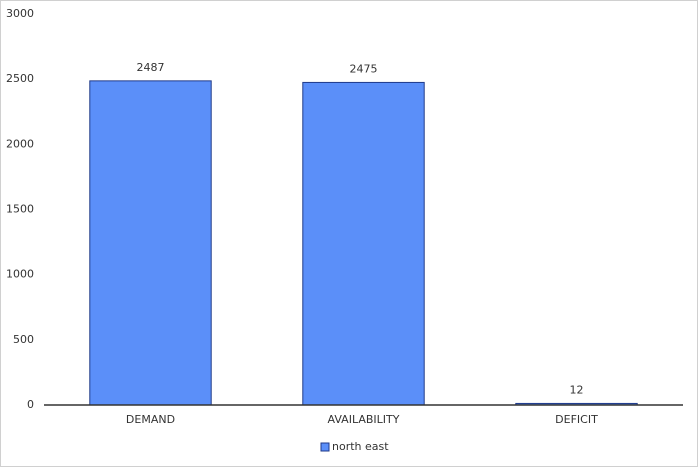  I want to click on y-tick-label: 1000, so click(20, 274).